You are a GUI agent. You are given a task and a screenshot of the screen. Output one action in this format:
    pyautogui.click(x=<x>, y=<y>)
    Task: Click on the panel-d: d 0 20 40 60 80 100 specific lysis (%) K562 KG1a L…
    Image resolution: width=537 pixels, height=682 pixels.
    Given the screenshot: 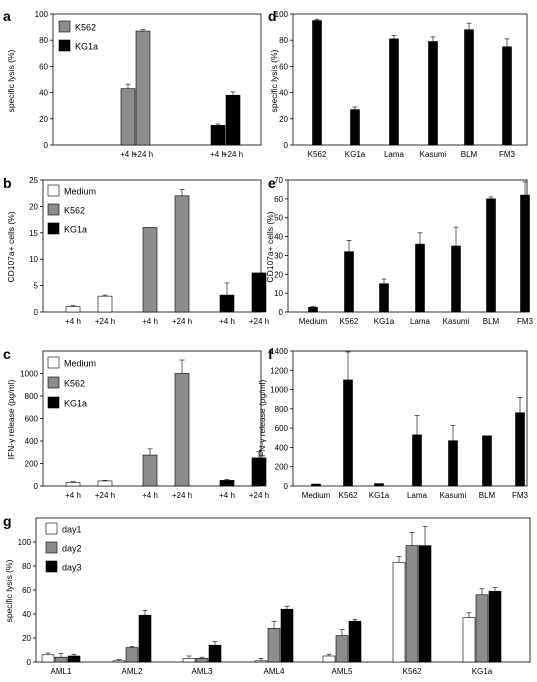 What is the action you would take?
    pyautogui.click(x=398, y=83)
    